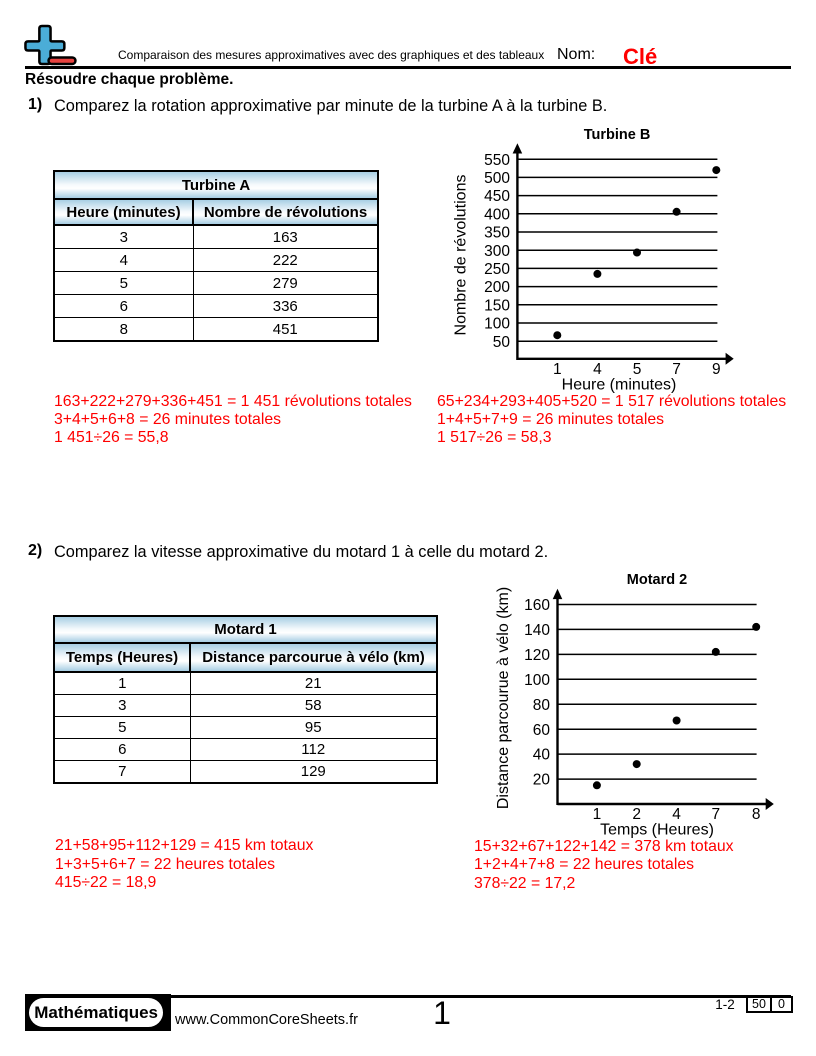 Image resolution: width=816 pixels, height=1056 pixels. I want to click on svg-text: 160, so click(537, 605).